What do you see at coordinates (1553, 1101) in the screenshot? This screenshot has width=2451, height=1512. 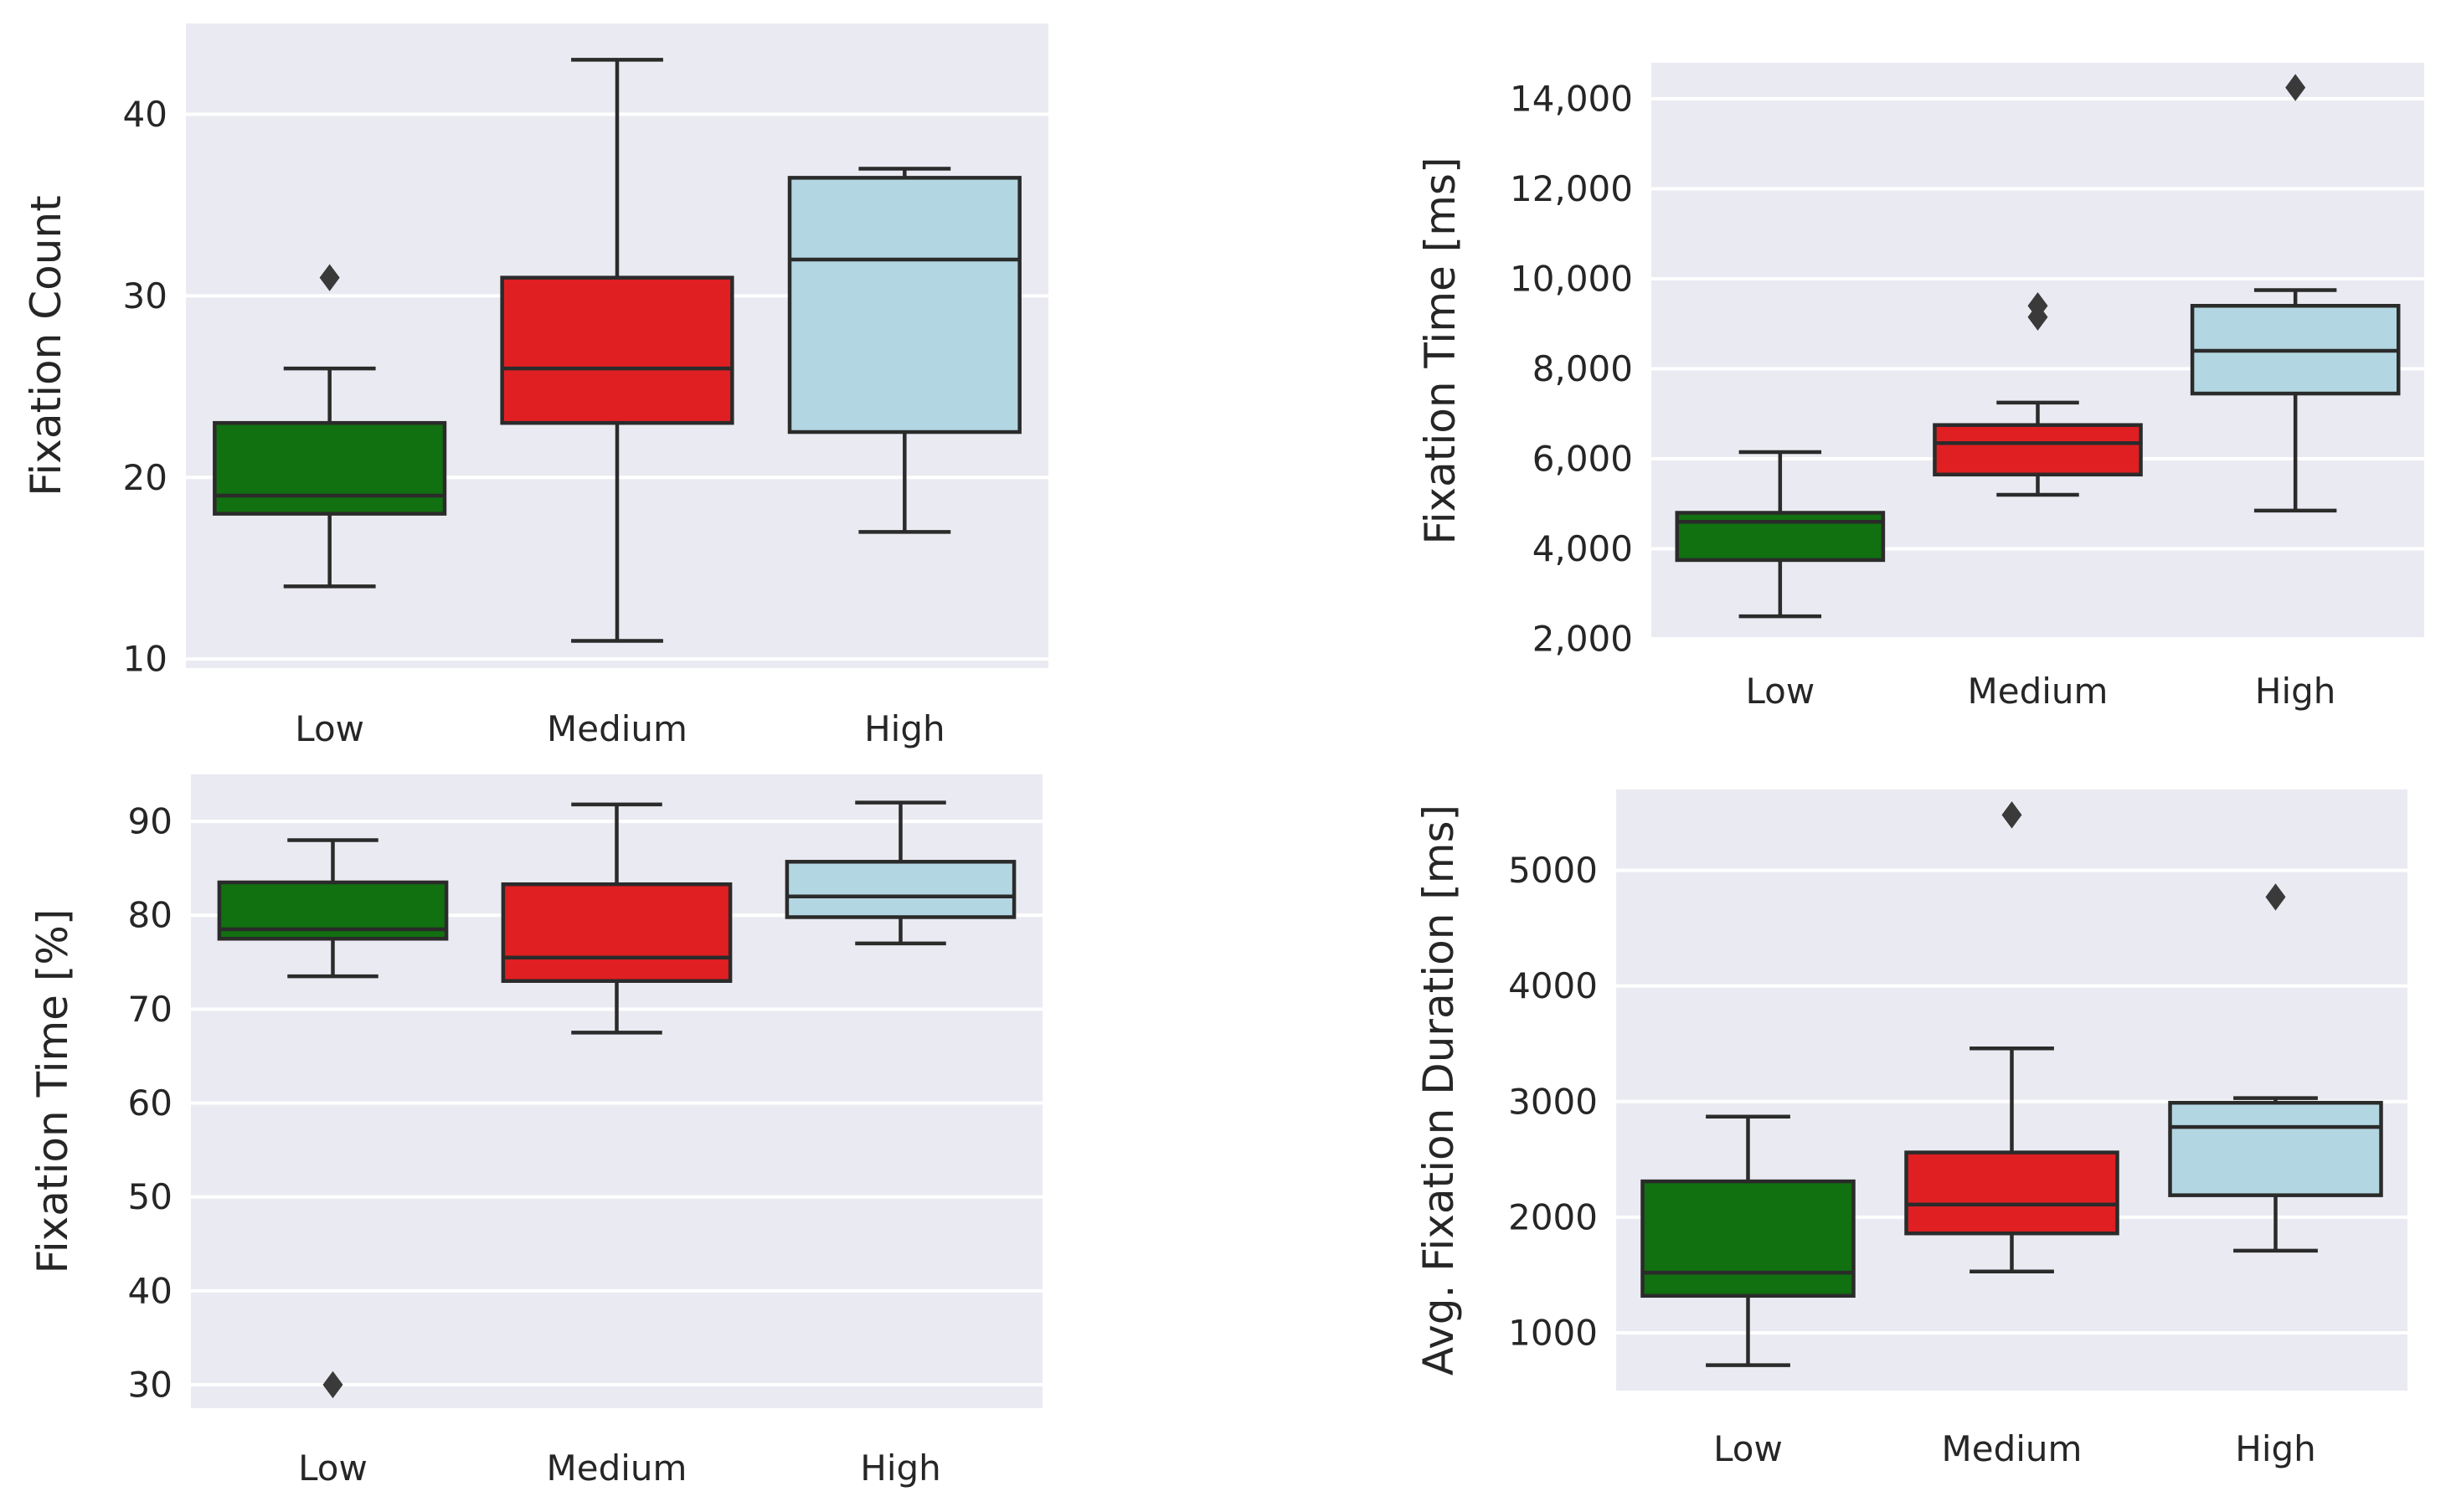 I see `y-tick-label: 3000` at bounding box center [1553, 1101].